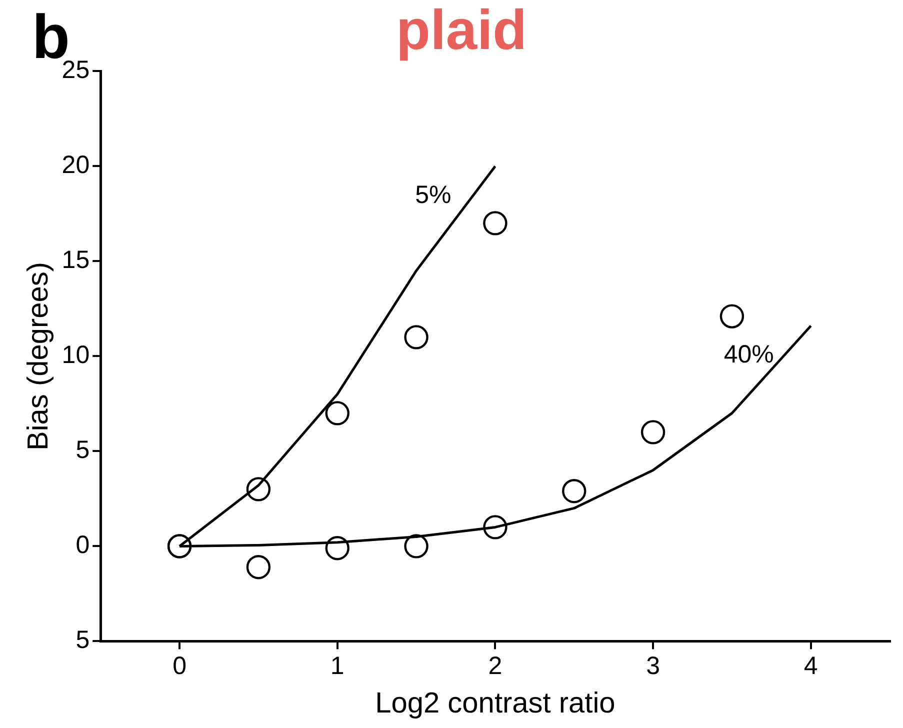 The image size is (903, 728). Describe the element at coordinates (76, 355) in the screenshot. I see `y-tick-label: 10` at that location.